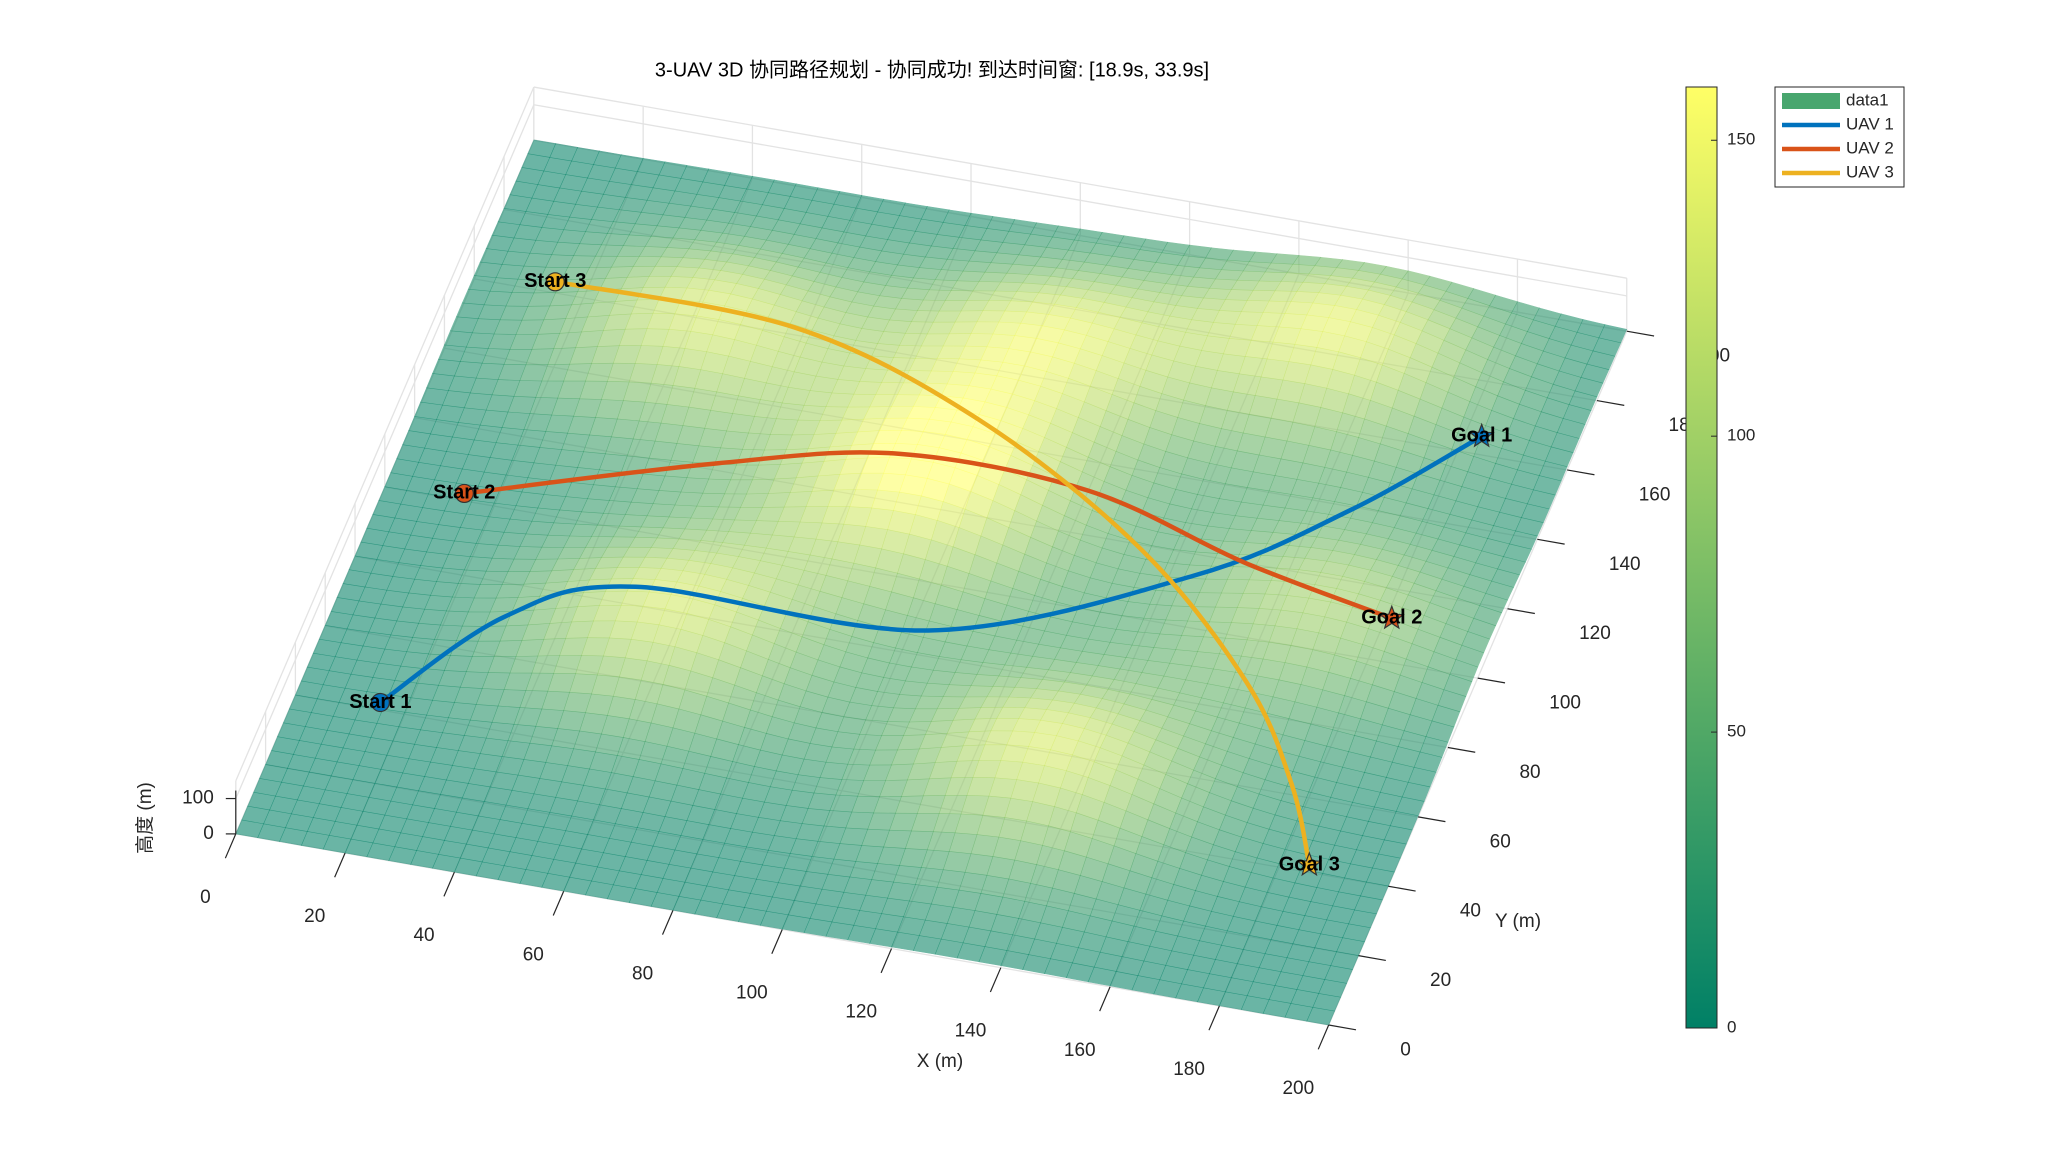 The height and width of the screenshot is (1152, 2048). I want to click on legend-swatch, so click(1811, 101).